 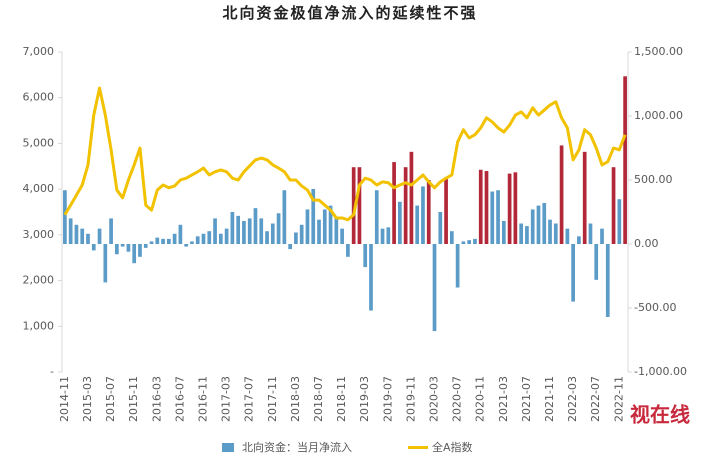 What do you see at coordinates (646, 243) in the screenshot?
I see `y2-tick-label: 0.00` at bounding box center [646, 243].